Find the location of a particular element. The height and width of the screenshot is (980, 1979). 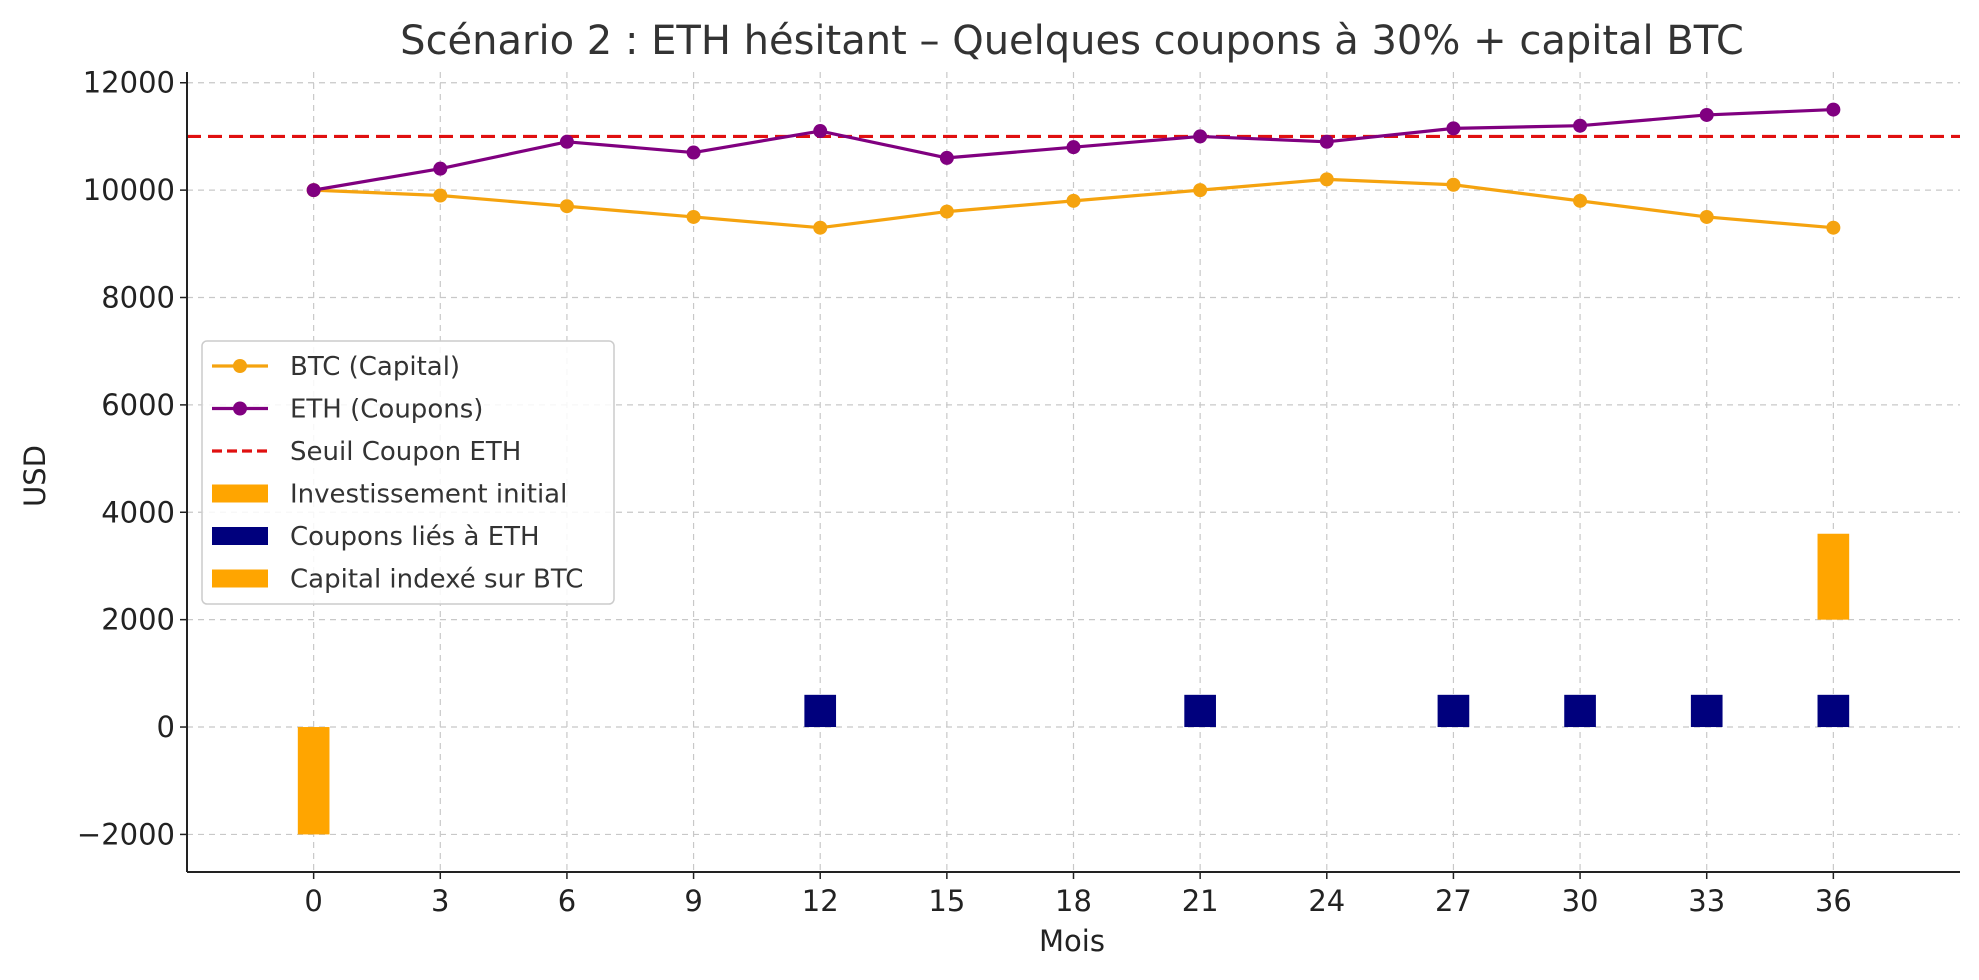

y-tick-label: 8000 is located at coordinates (138, 298).